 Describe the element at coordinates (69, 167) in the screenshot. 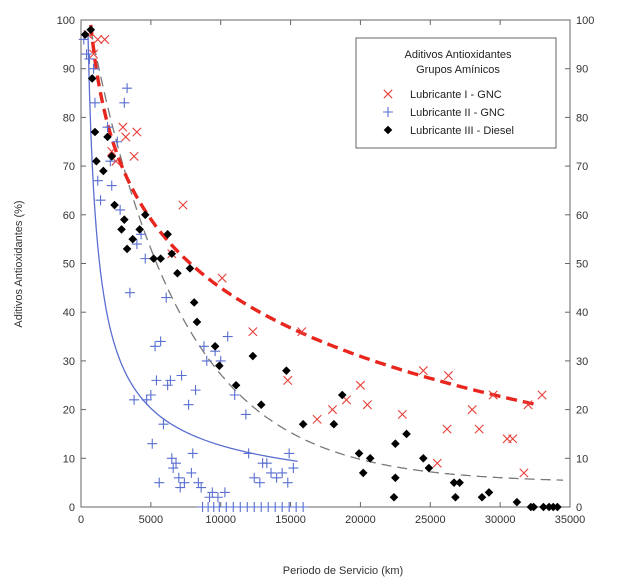

I see `y-tick-label-left: 70` at that location.